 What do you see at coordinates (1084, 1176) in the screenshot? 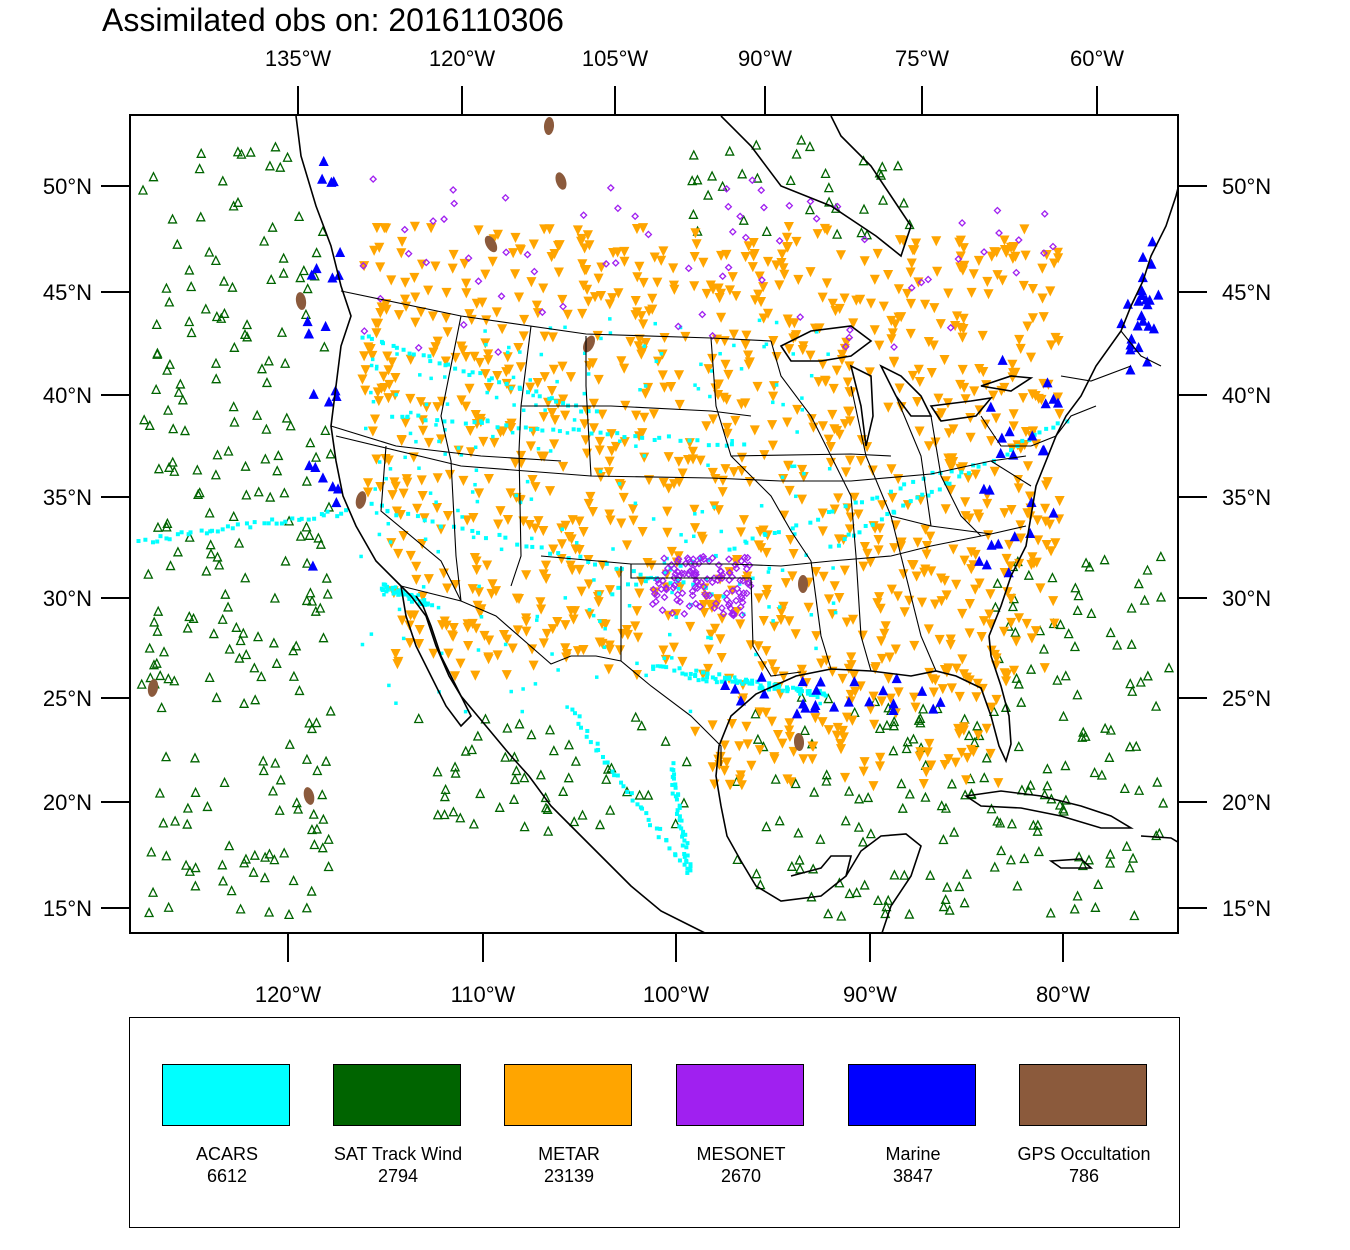
I see `legend-count: 786` at bounding box center [1084, 1176].